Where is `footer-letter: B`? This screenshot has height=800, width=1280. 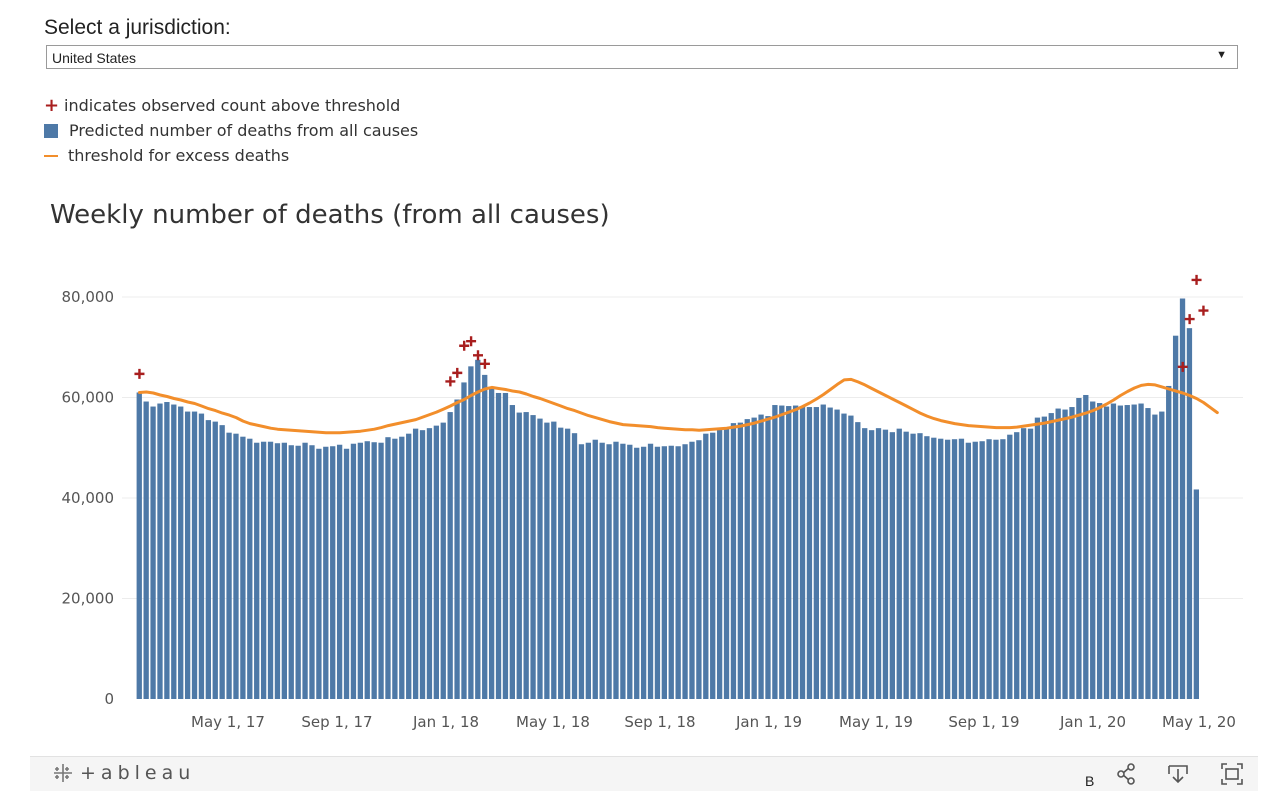
footer-letter: B is located at coordinates (1090, 781).